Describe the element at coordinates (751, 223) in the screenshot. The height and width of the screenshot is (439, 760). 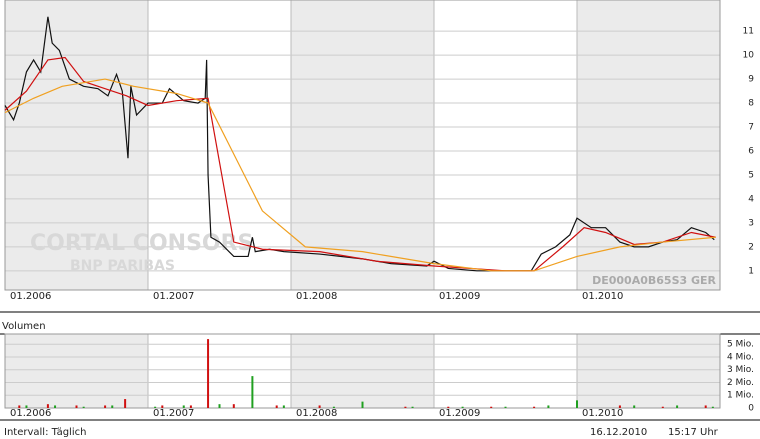
I see `y-tick-label: 3` at that location.